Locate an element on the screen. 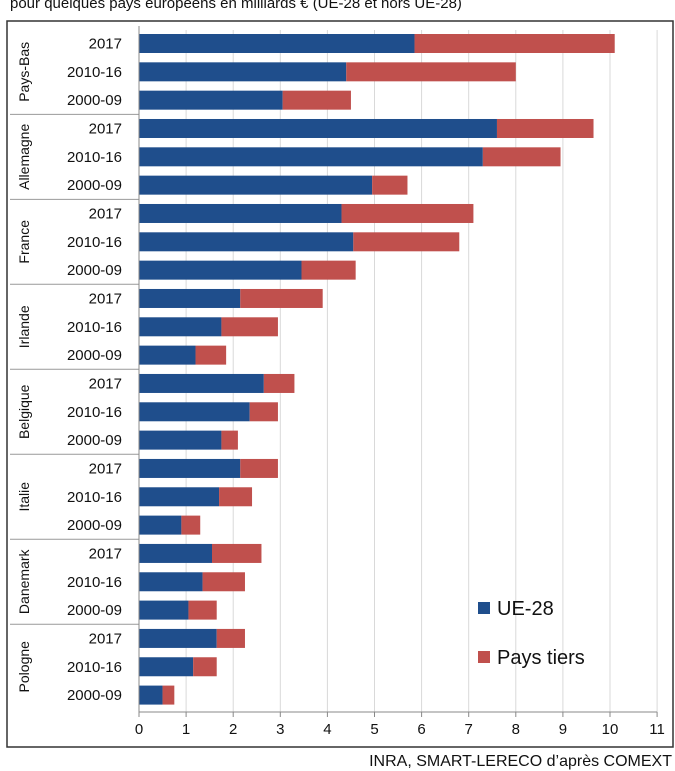 The height and width of the screenshot is (771, 675). country-label: Pologne is located at coordinates (24, 667).